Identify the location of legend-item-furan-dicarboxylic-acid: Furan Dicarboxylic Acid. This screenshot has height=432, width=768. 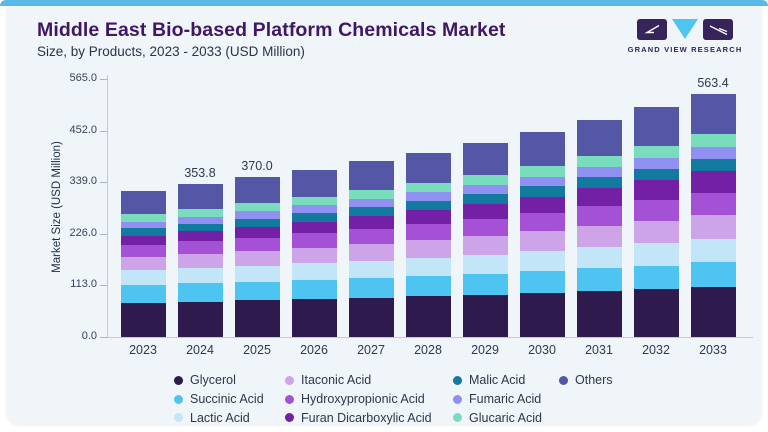
(369, 418).